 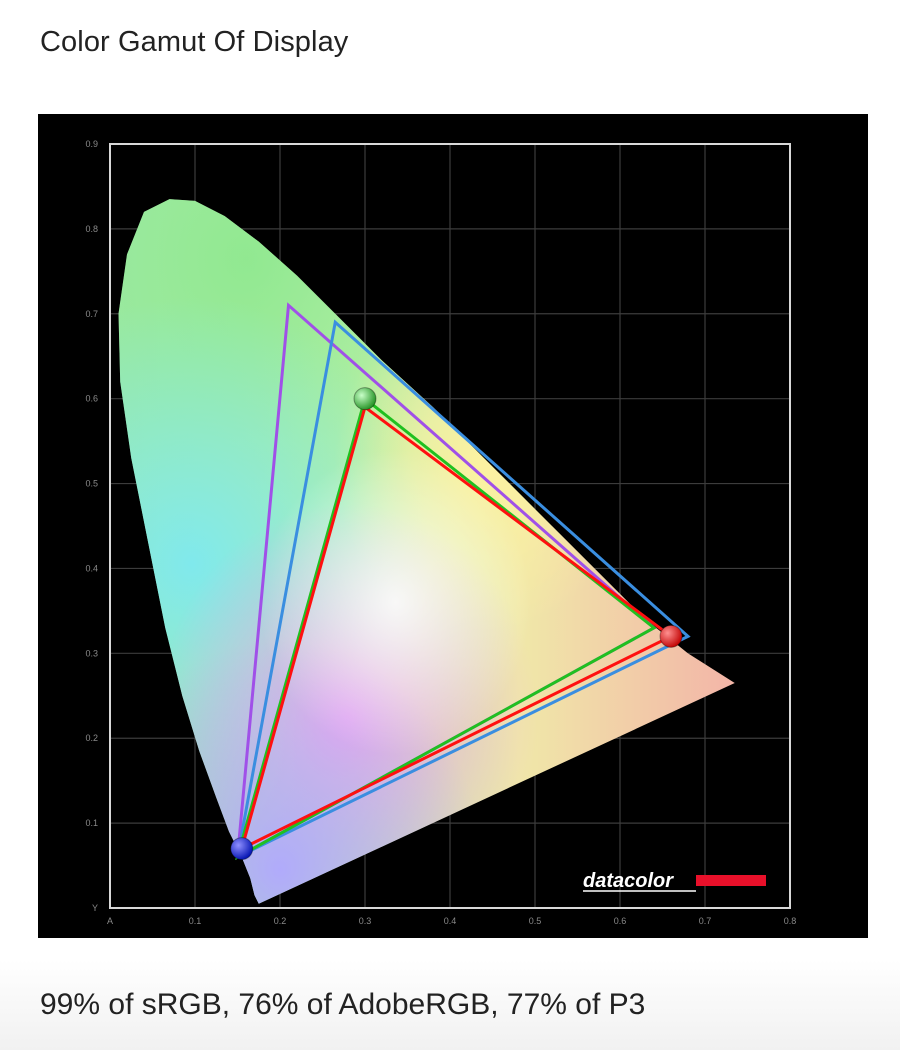 I want to click on y-tick-label: 0.4, so click(x=91, y=568).